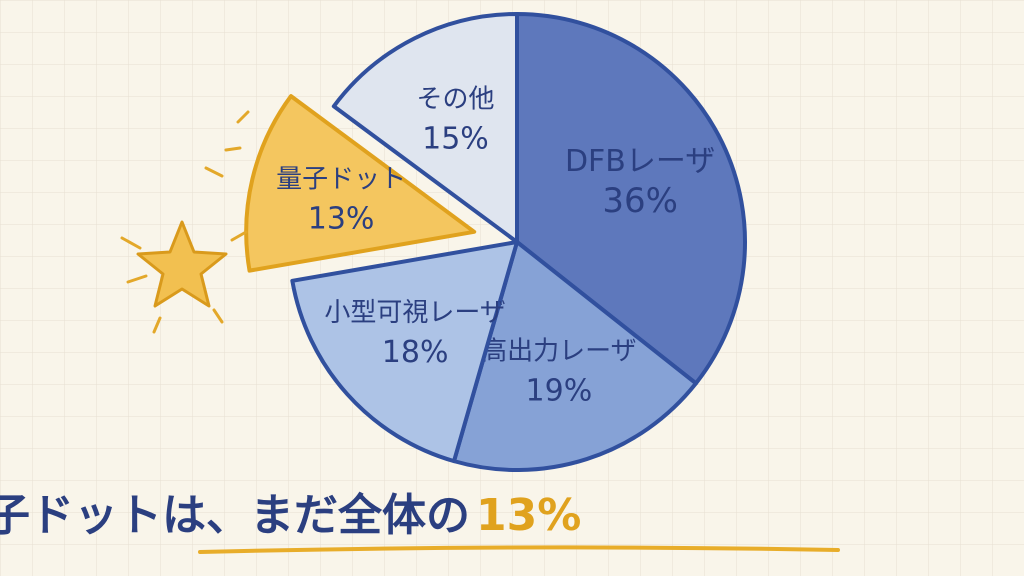  Describe the element at coordinates (235, 515) in the screenshot. I see `chart-title: 量子ドットは、まだ全体の` at that location.